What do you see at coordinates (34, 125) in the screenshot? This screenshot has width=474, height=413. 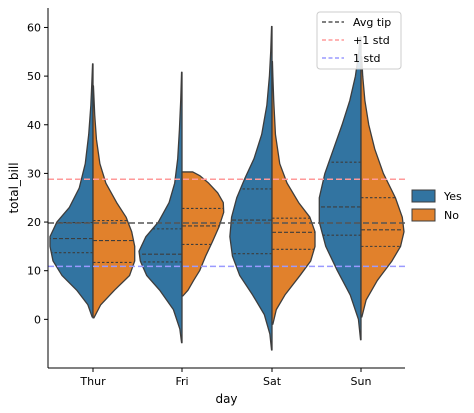 I see `y-tick-label: 40` at bounding box center [34, 125].